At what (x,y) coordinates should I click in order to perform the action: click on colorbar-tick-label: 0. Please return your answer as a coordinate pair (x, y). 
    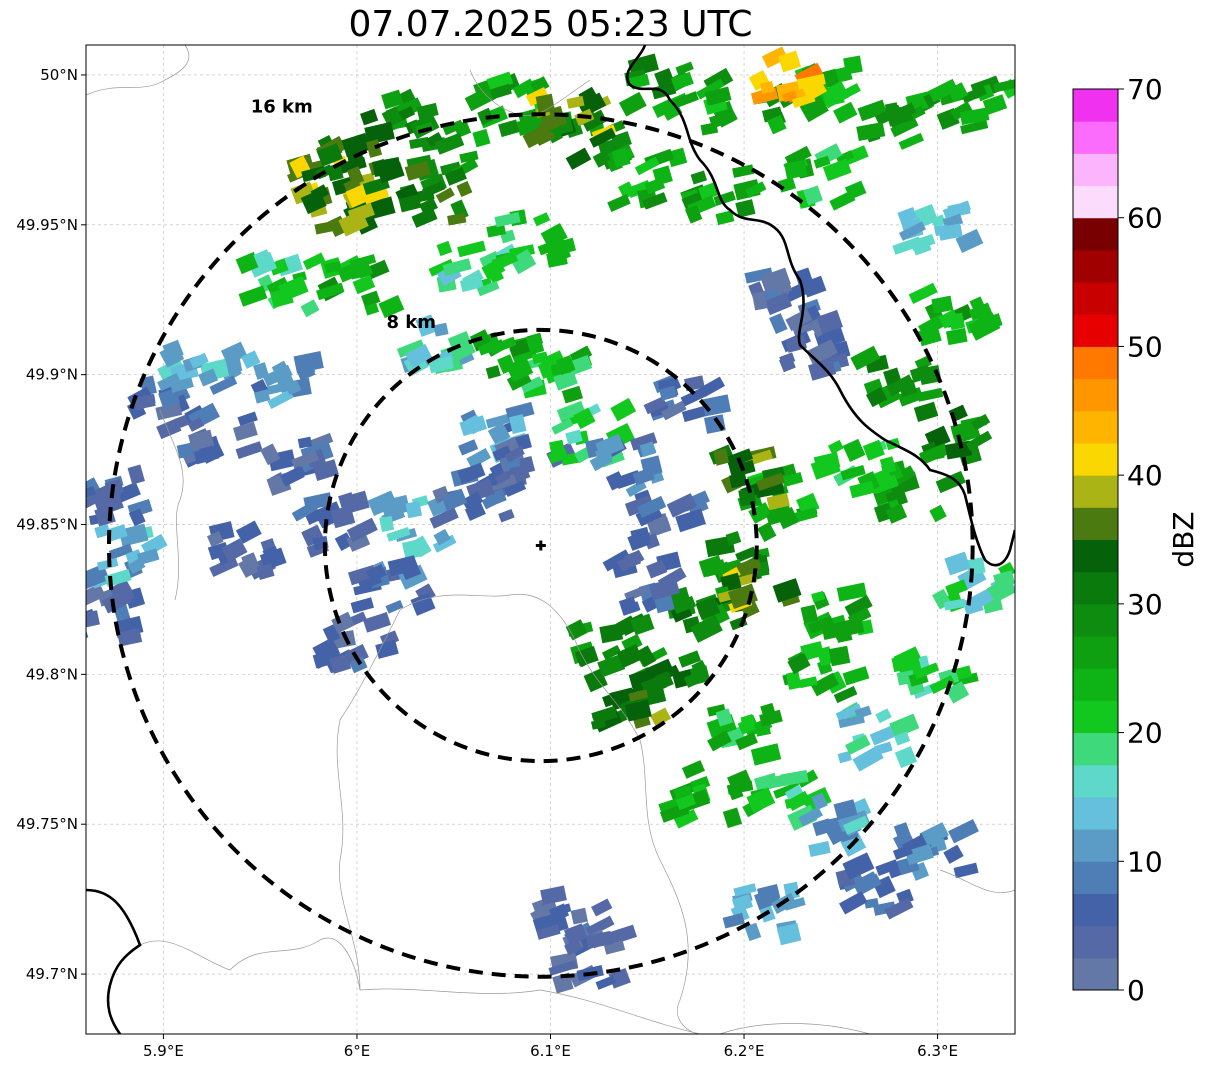
    Looking at the image, I should click on (1136, 990).